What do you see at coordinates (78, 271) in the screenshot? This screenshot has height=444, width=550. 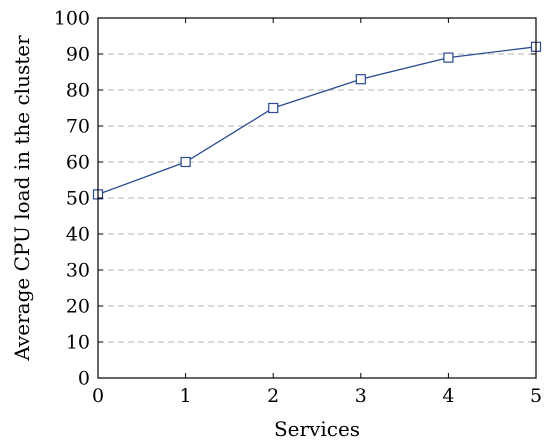 I see `y-tick-label-30: 30` at bounding box center [78, 271].